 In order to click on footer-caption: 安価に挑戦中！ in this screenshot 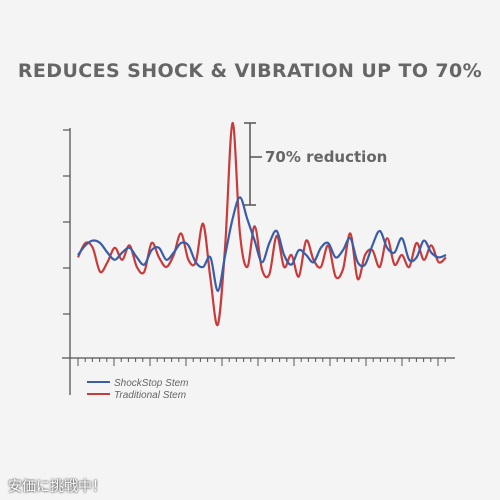, I will do `click(57, 486)`.